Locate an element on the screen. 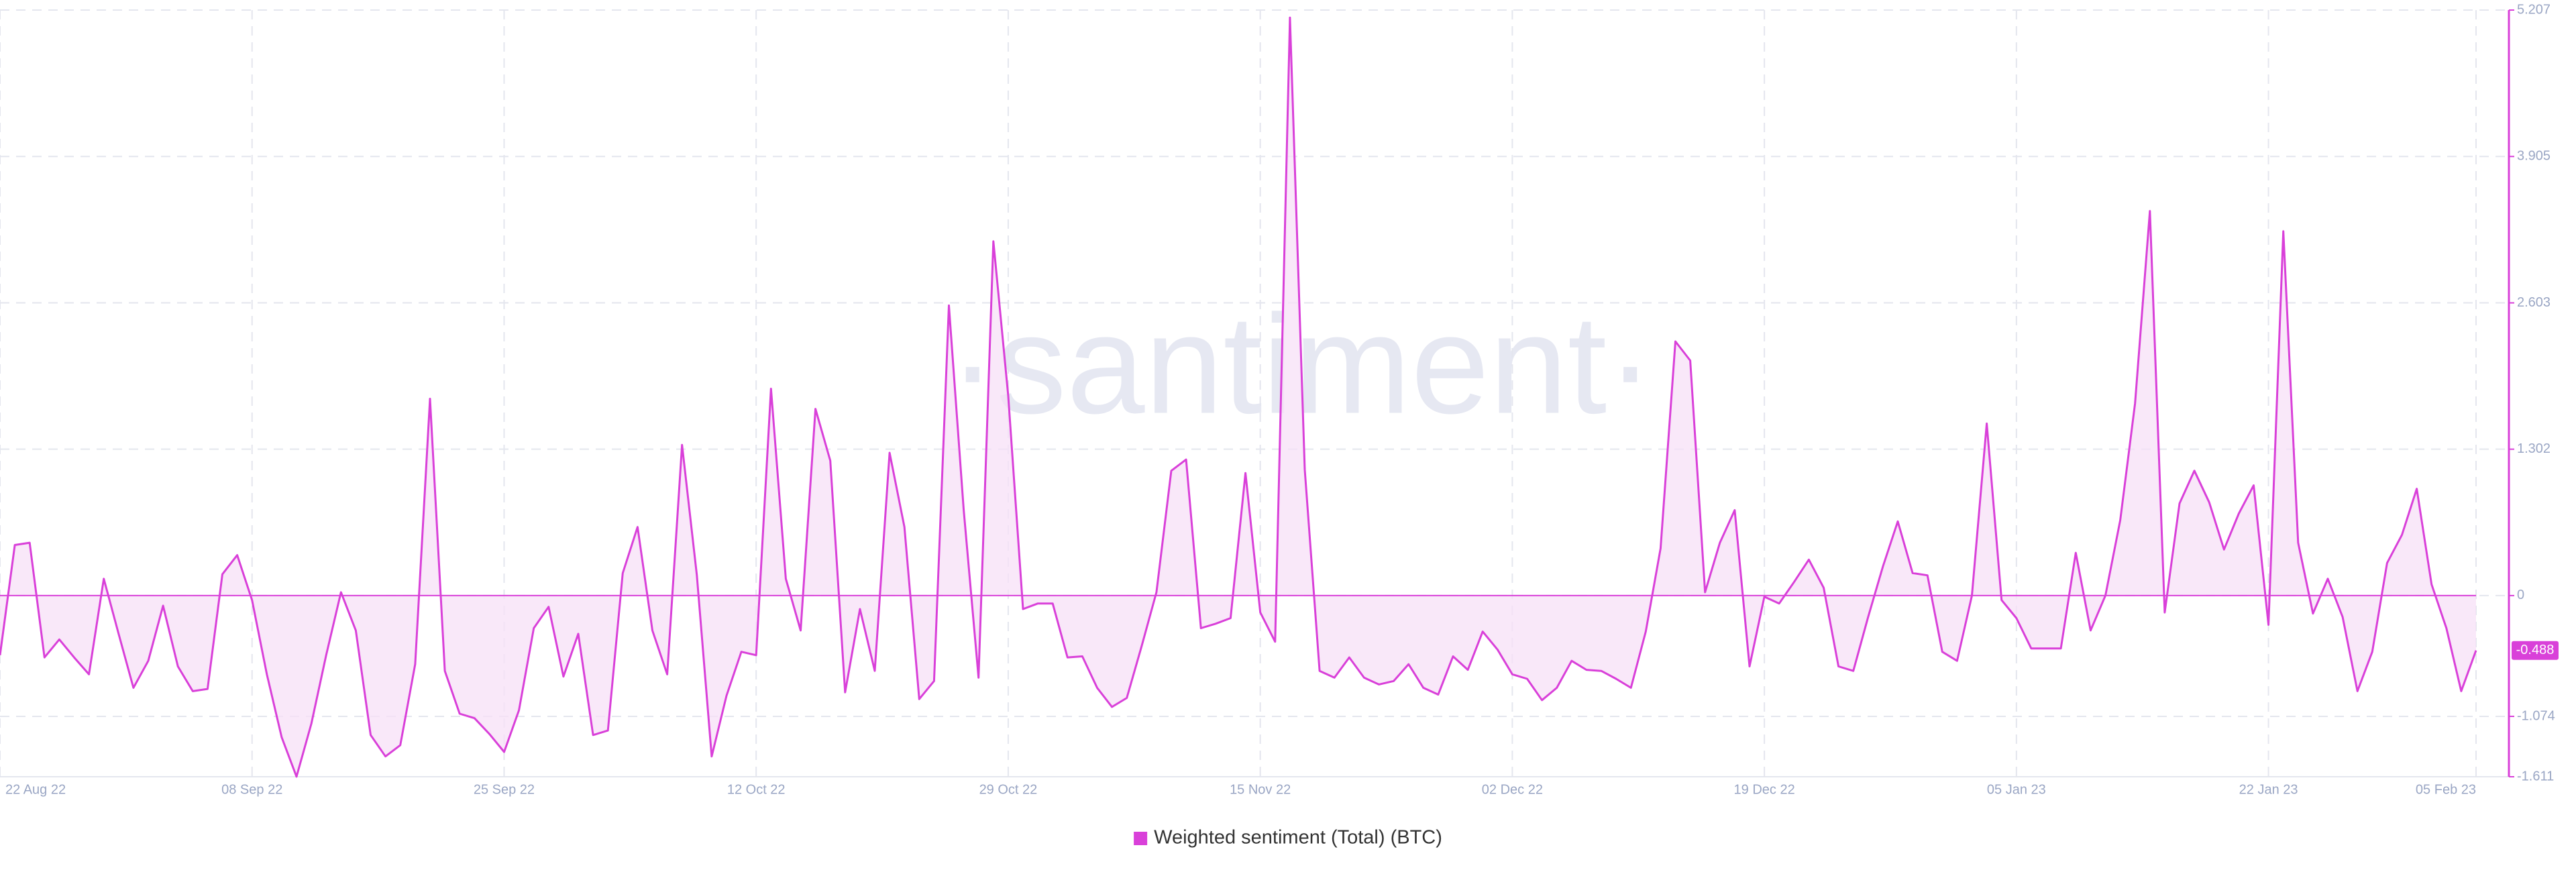 The image size is (2576, 872). y-tick-label: 5.207 is located at coordinates (2534, 9).